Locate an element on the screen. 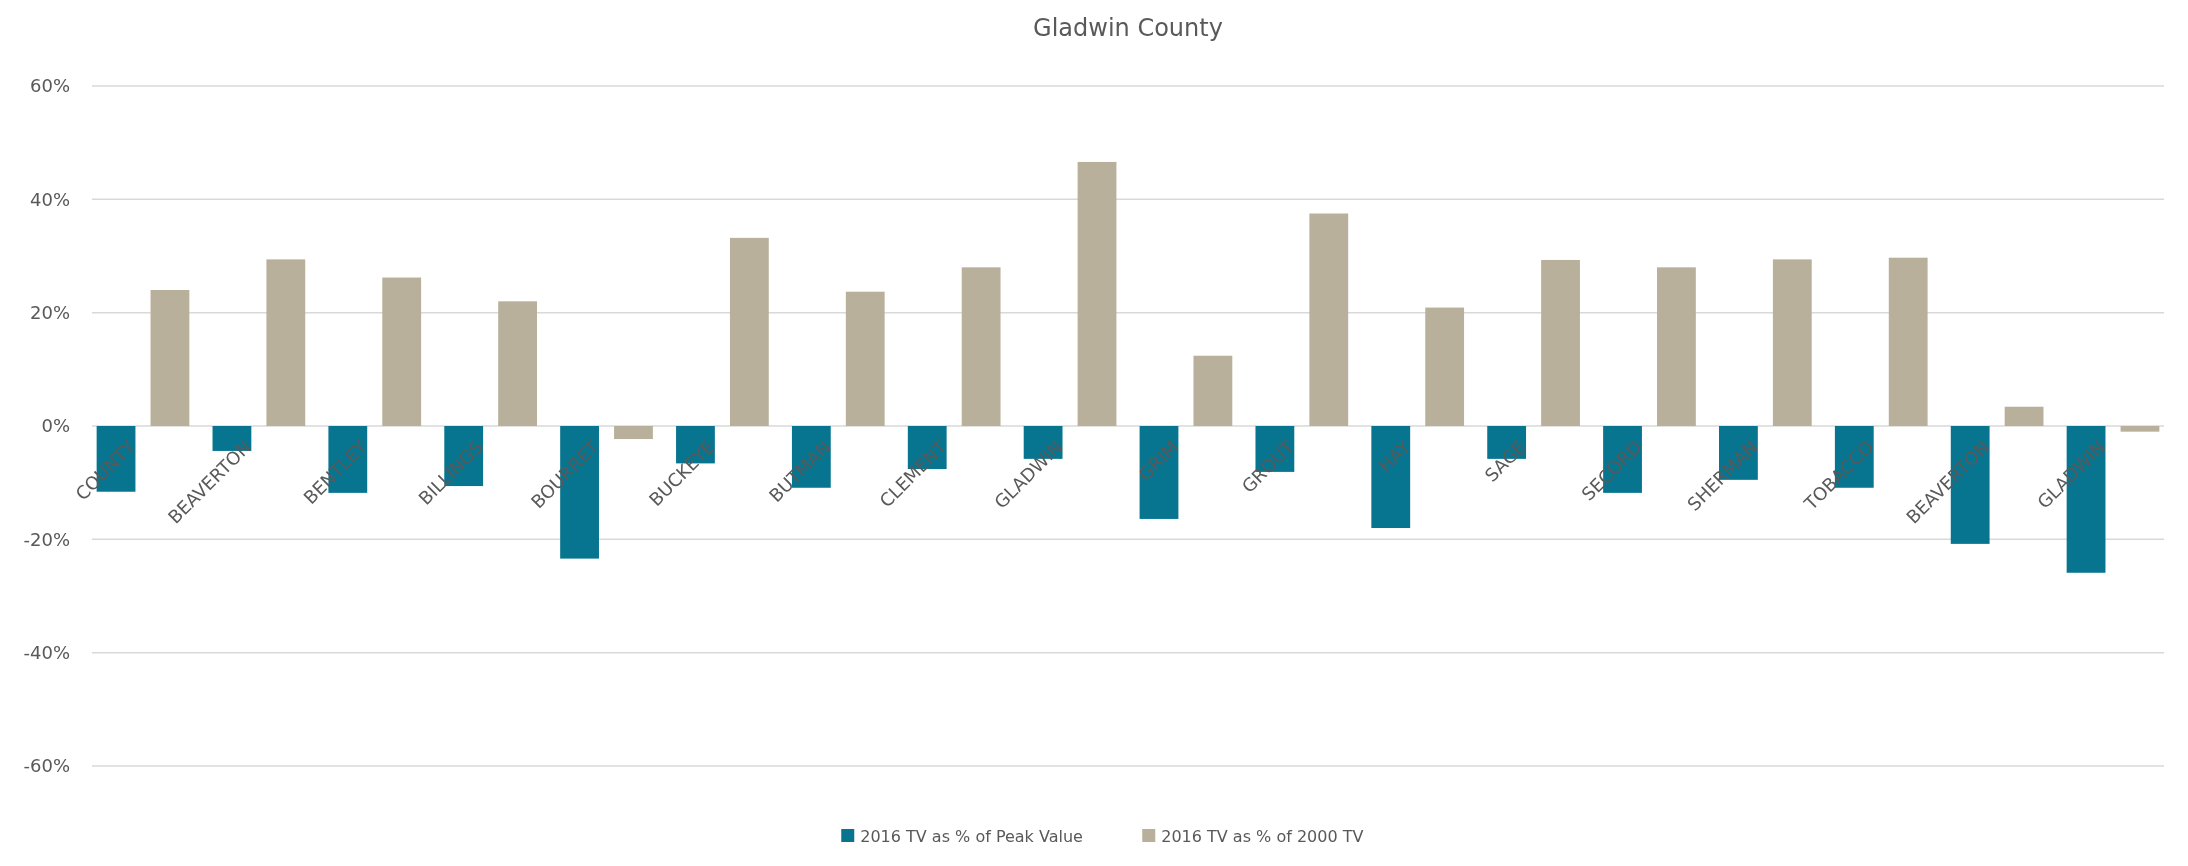 This screenshot has height=866, width=2188. y-tick-label: -20% is located at coordinates (46, 539).